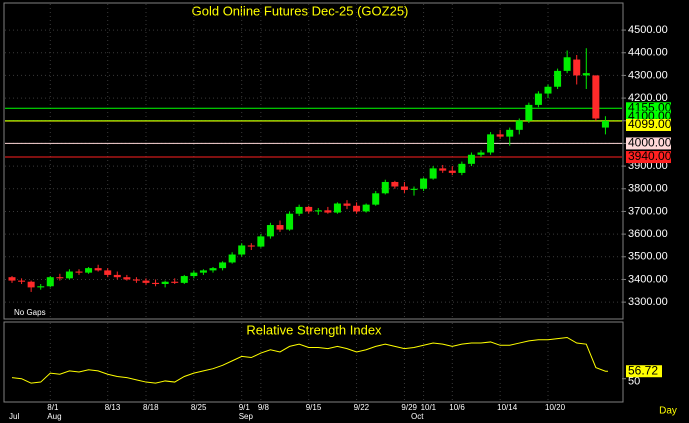 This screenshot has height=423, width=689. I want to click on y-tick-label: 3300.00, so click(648, 302).